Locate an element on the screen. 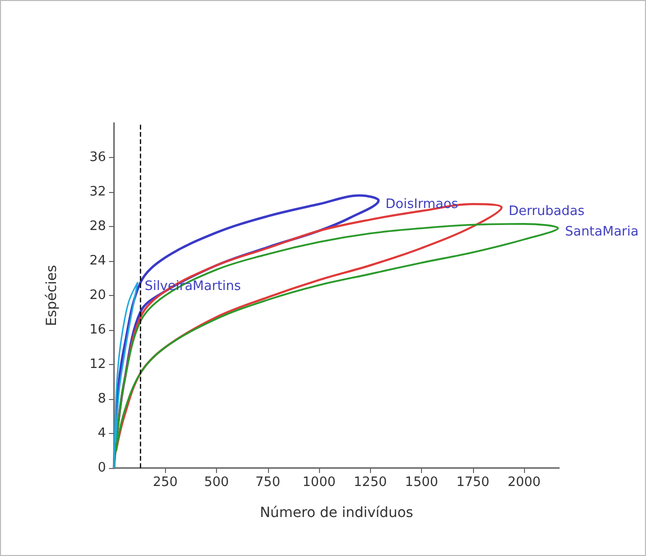  y-tick-label: 8 is located at coordinates (102, 399).